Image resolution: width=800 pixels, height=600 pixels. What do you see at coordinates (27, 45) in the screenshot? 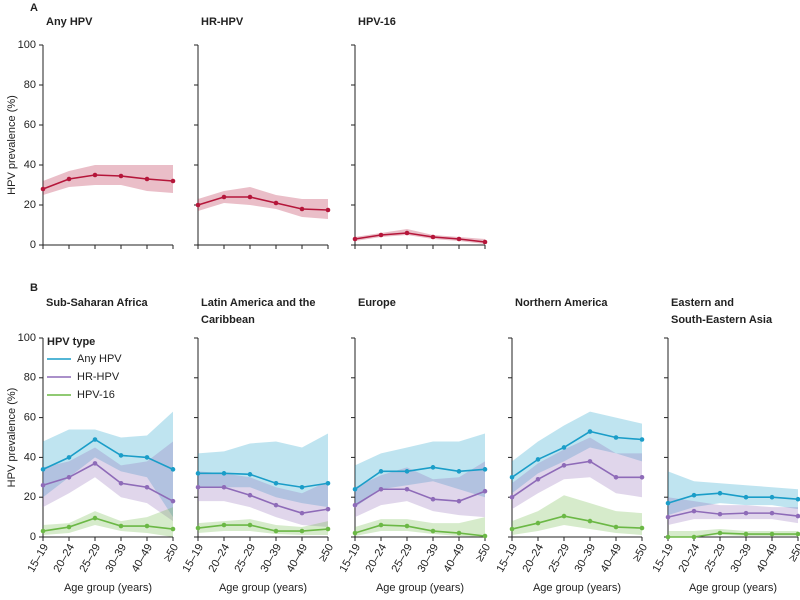
I see `y-tick-label: 100` at bounding box center [27, 45].